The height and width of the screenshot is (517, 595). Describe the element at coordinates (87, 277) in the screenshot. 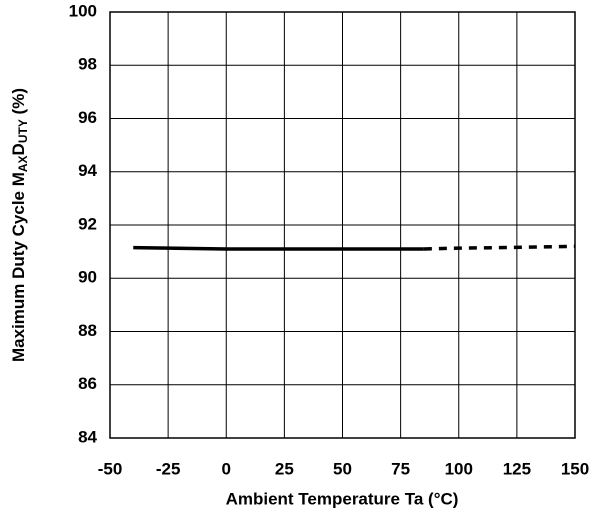

I see `y-tick-label: 90` at that location.